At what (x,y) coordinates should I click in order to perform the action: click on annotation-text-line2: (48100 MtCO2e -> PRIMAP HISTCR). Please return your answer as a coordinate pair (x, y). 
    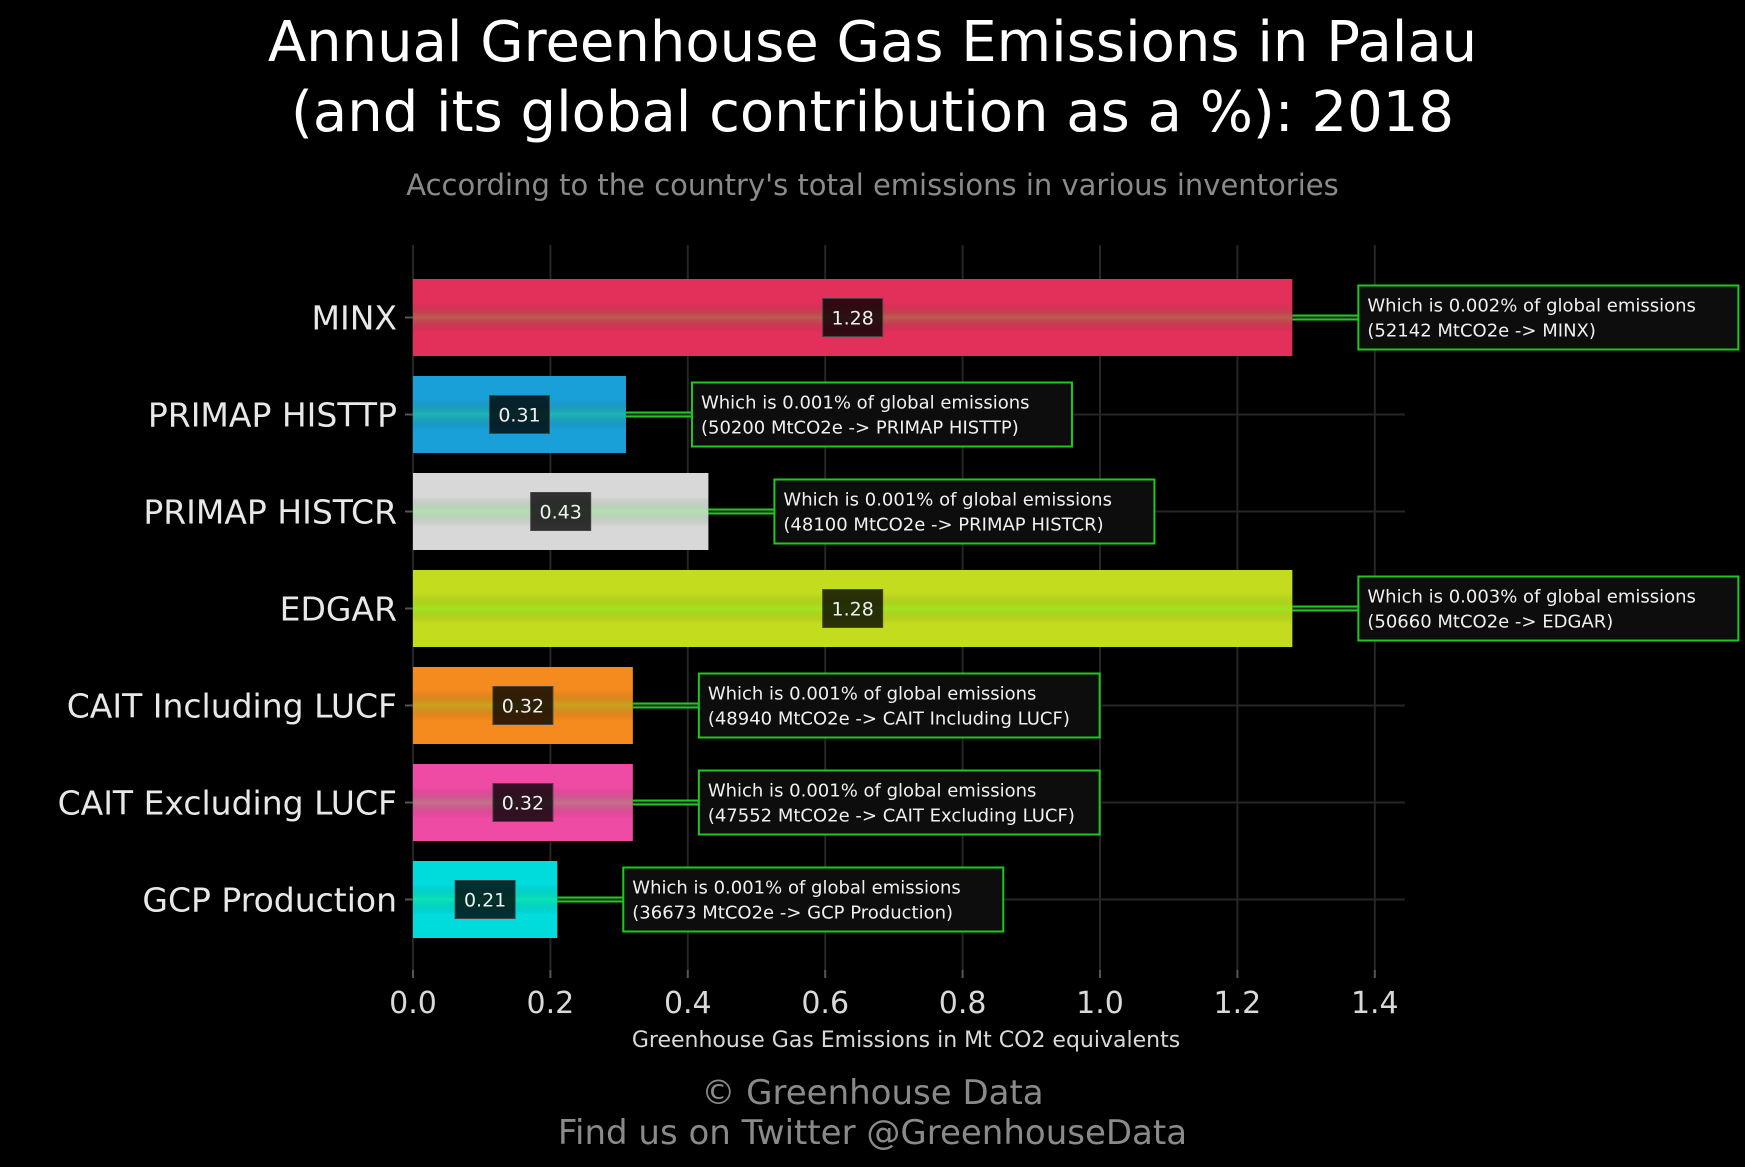
    Looking at the image, I should click on (943, 525).